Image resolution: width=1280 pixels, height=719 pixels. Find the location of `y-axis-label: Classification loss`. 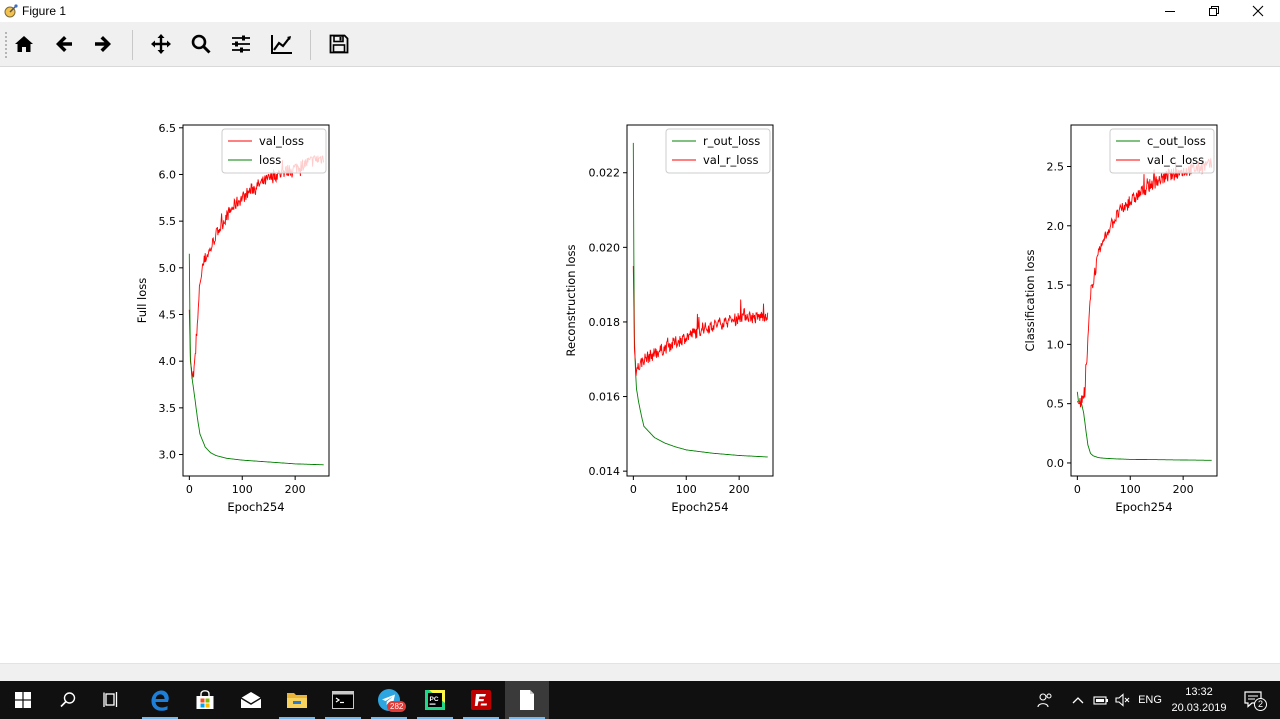

y-axis-label: Classification loss is located at coordinates (1030, 301).